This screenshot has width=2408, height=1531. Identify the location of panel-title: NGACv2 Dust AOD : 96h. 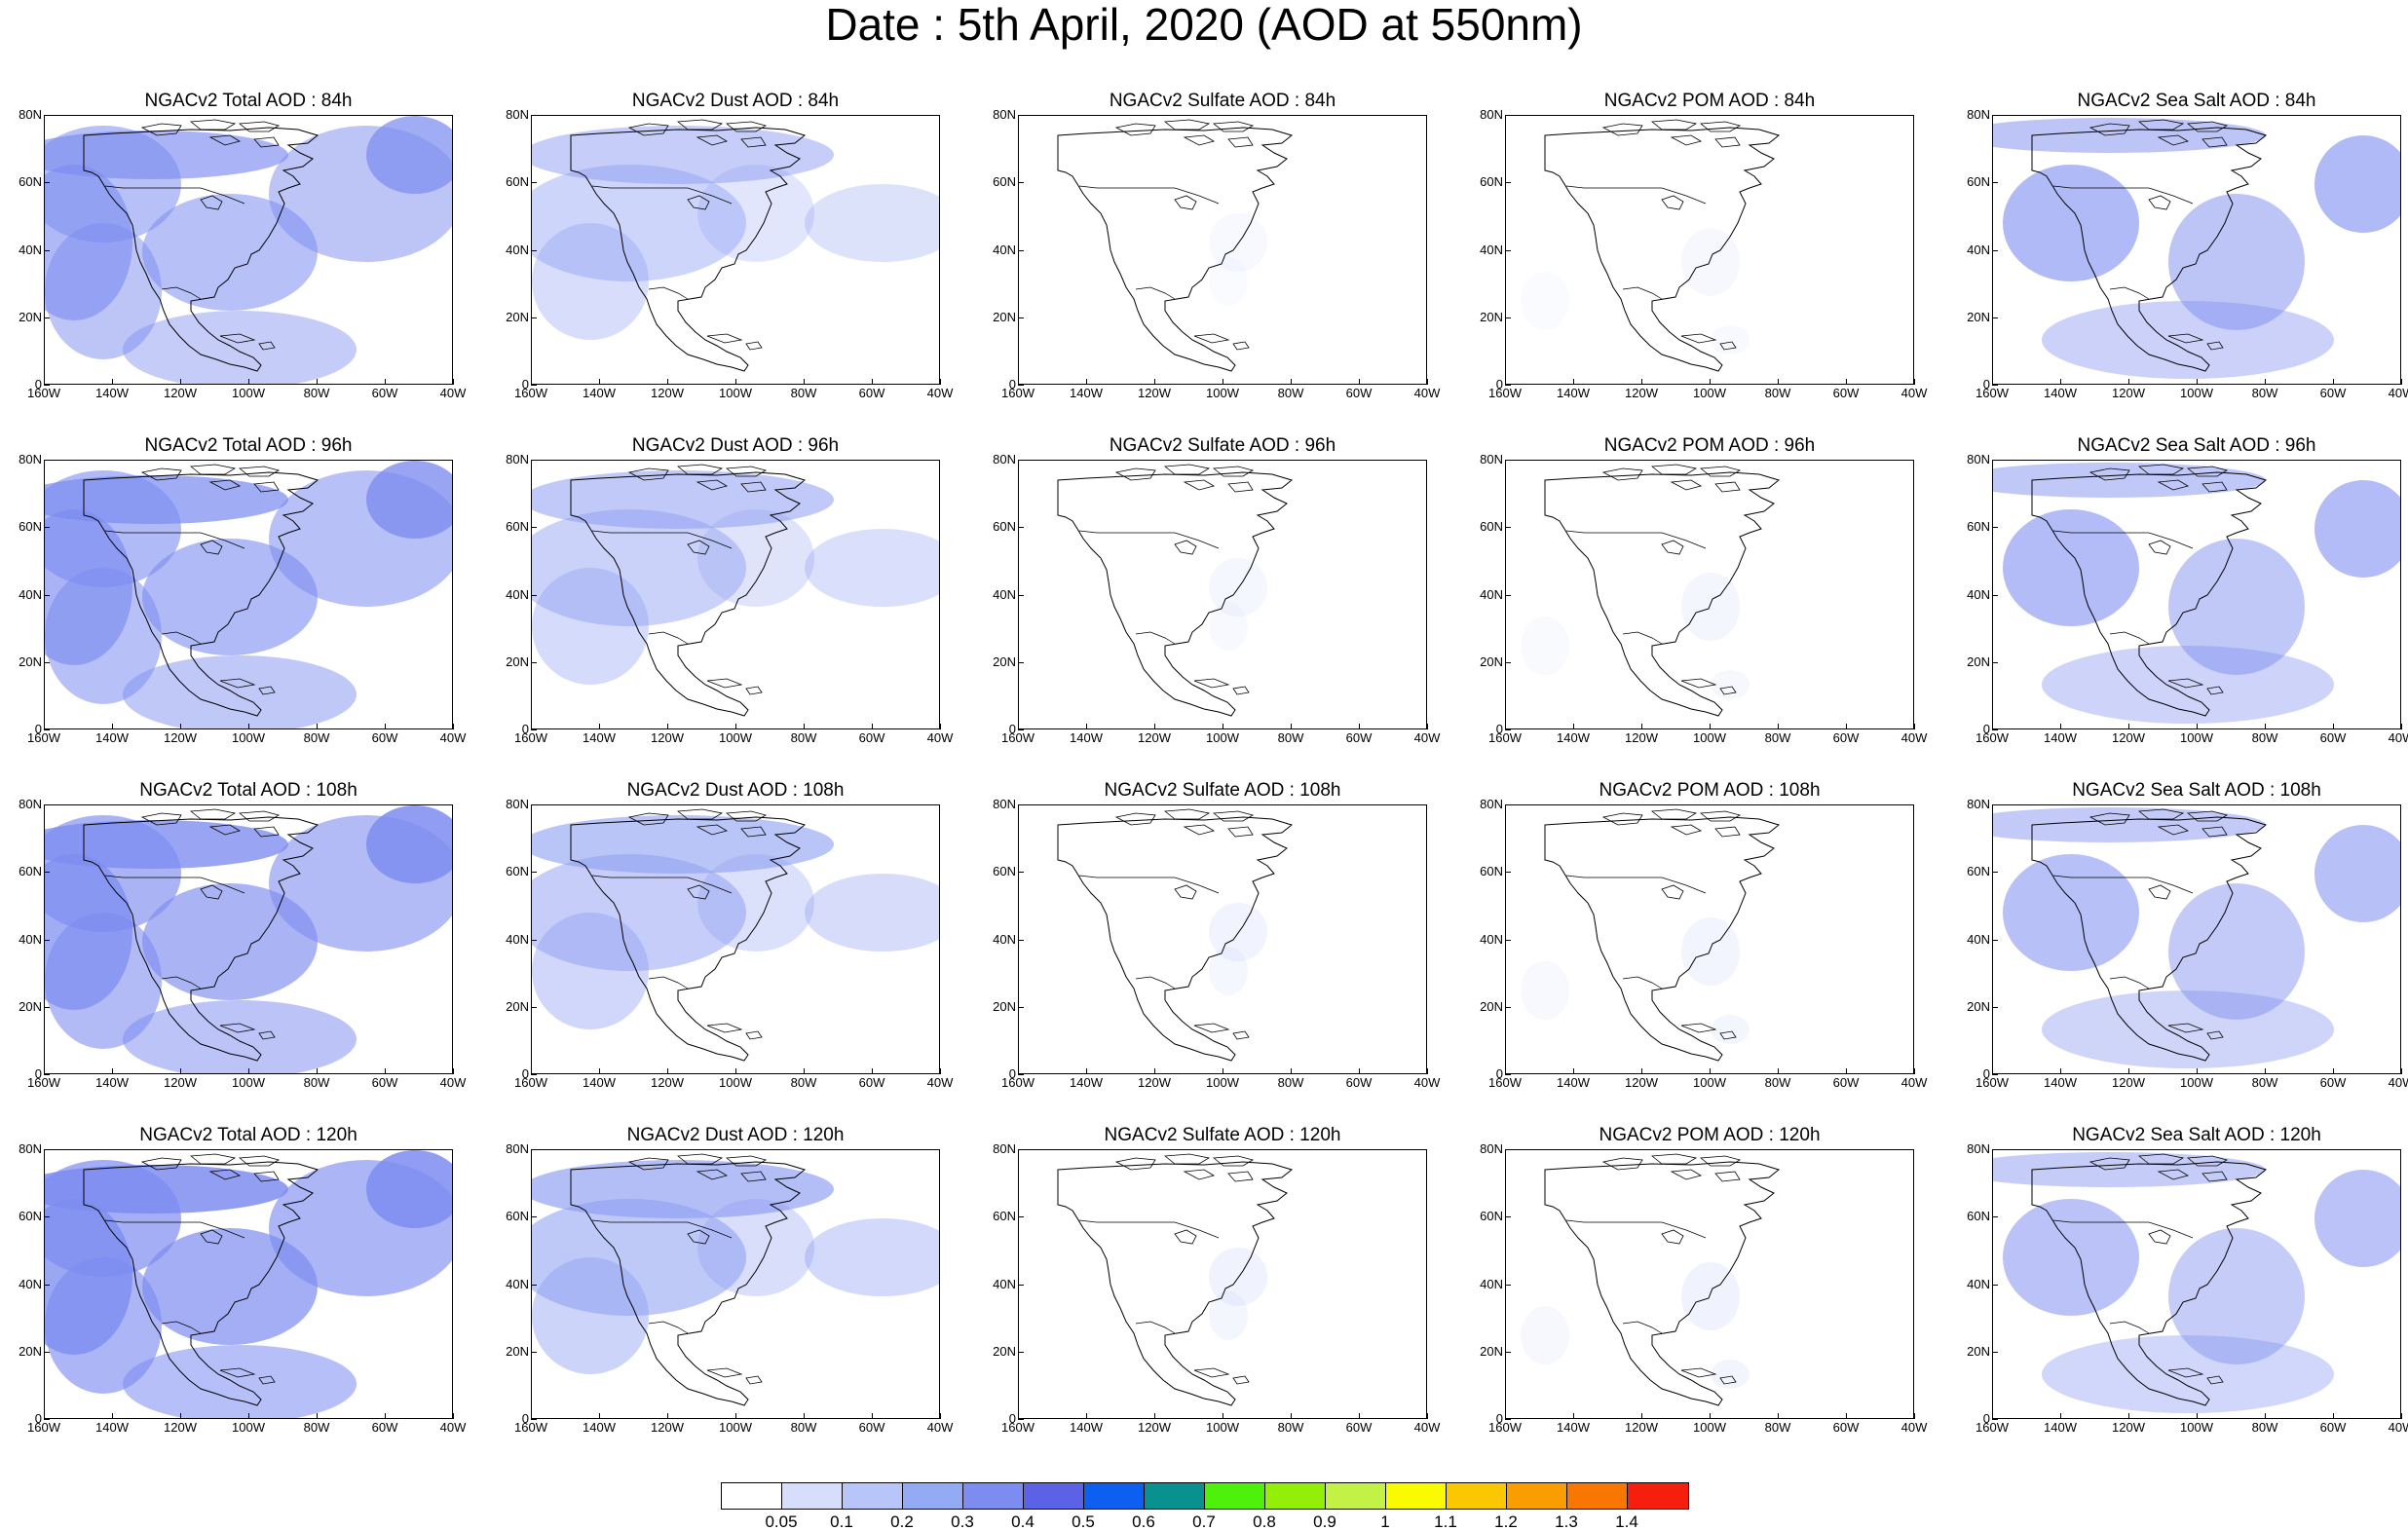
(735, 445).